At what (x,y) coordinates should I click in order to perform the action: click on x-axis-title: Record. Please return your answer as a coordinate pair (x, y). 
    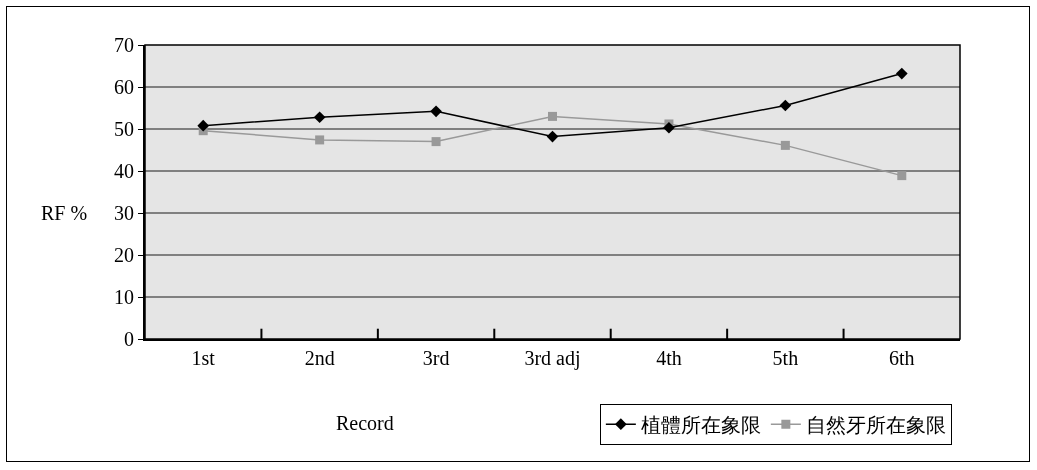
    Looking at the image, I should click on (365, 423).